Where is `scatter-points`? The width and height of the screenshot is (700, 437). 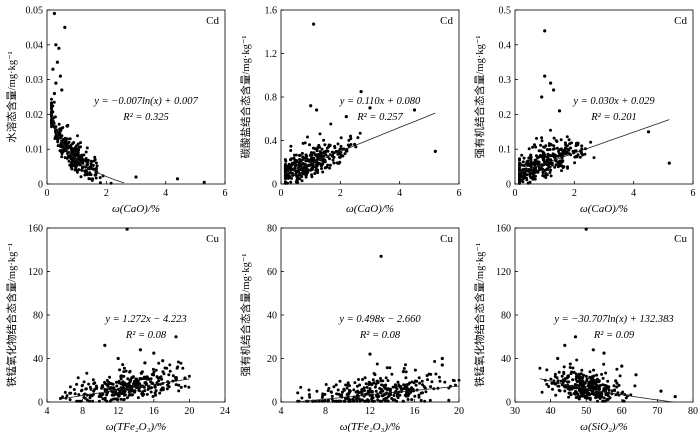
scatter-points is located at coordinates (594, 107).